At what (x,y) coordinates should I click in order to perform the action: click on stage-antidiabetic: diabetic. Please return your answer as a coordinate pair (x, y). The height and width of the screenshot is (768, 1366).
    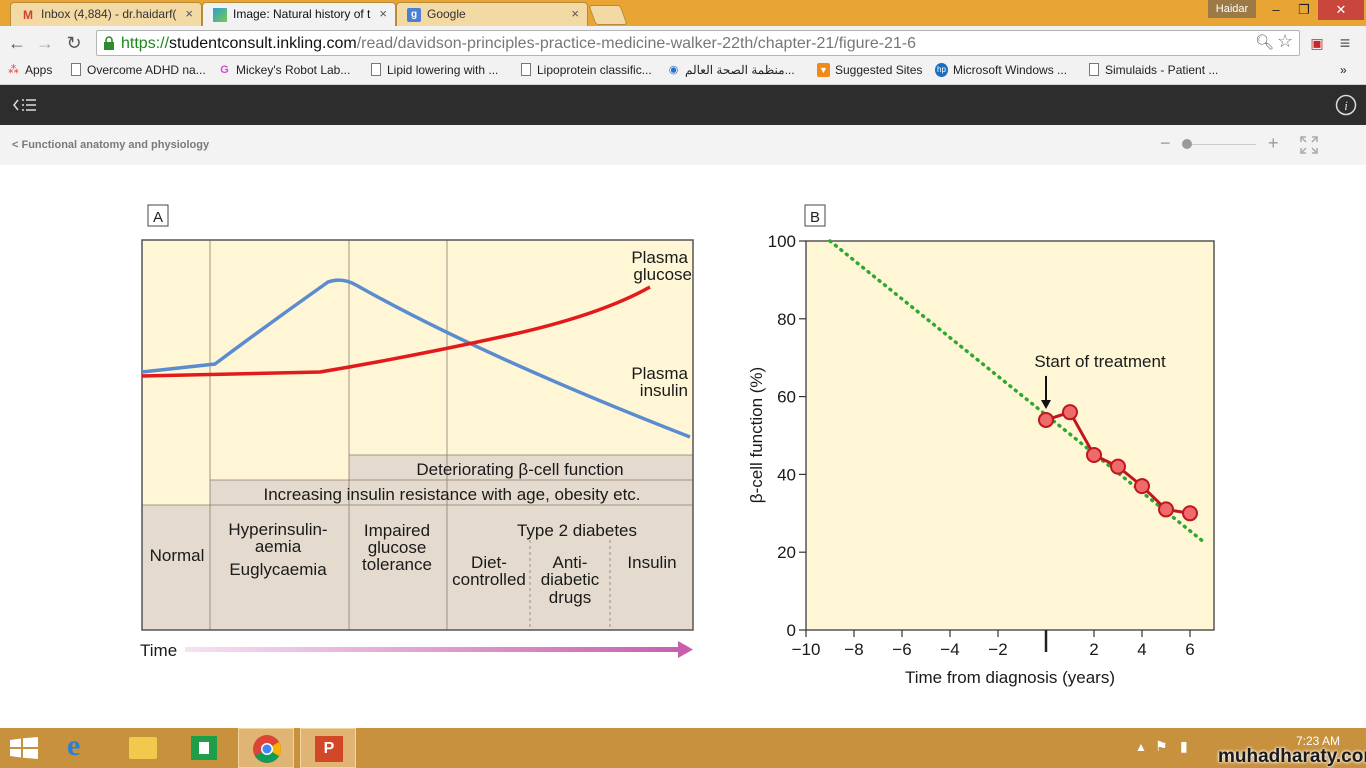
    Looking at the image, I should click on (570, 579).